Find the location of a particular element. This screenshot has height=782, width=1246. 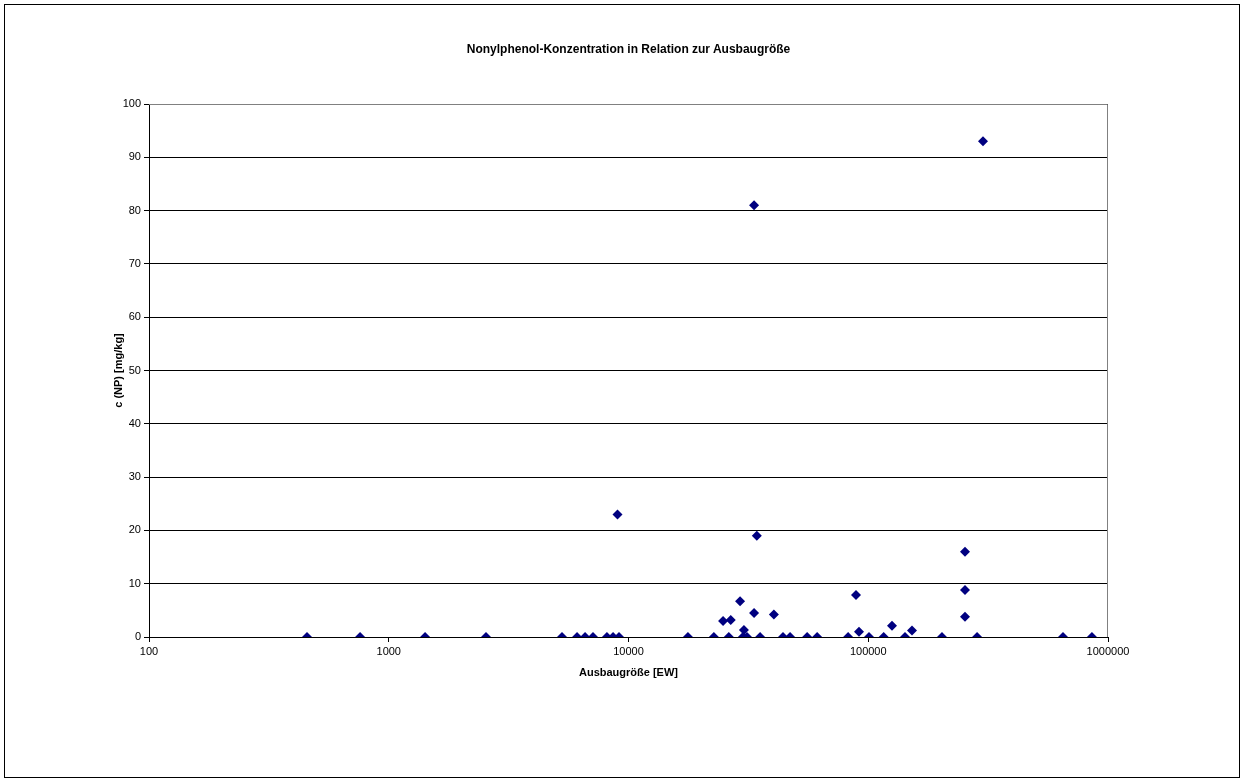

x-tick-label: 100 is located at coordinates (149, 650).